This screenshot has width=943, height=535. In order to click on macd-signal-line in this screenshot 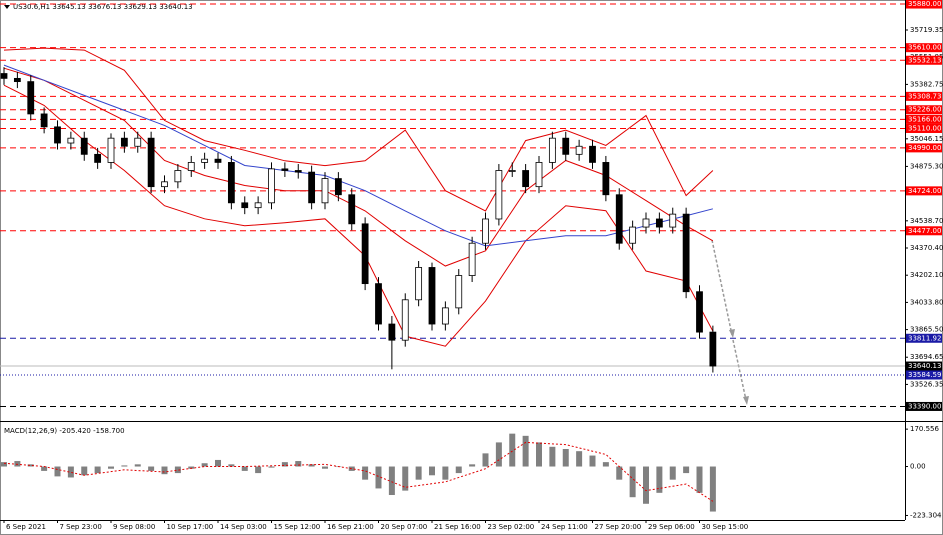, I will do `click(358, 471)`.